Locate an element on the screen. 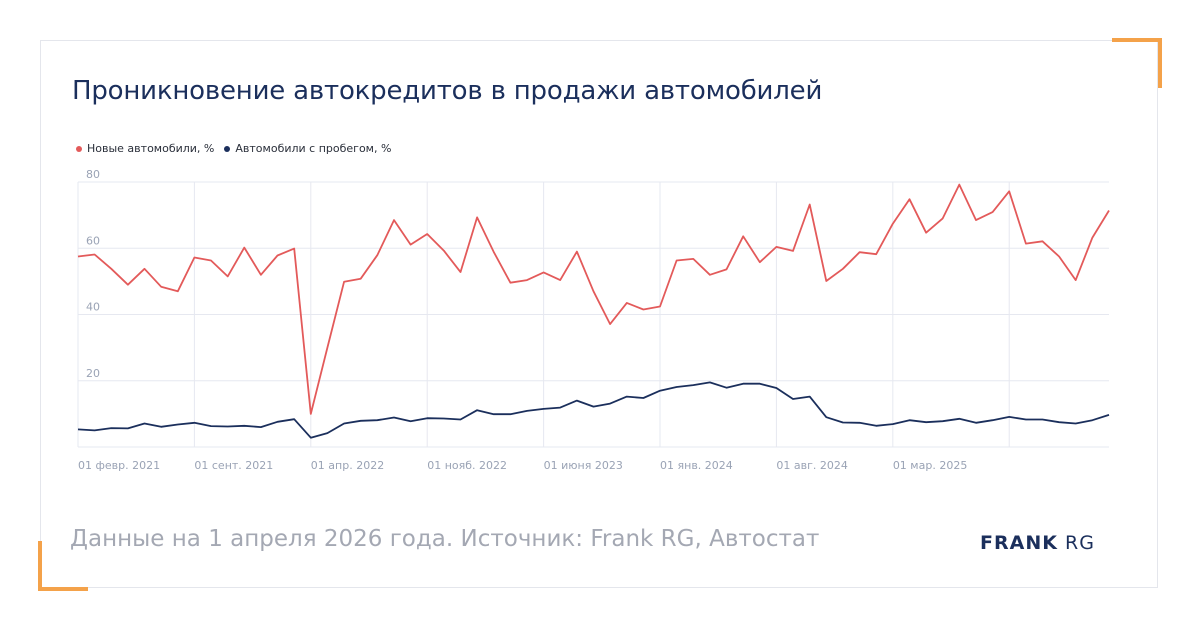 This screenshot has width=1200, height=630. legend-label-used: Автомобили с пробегом, % is located at coordinates (313, 148).